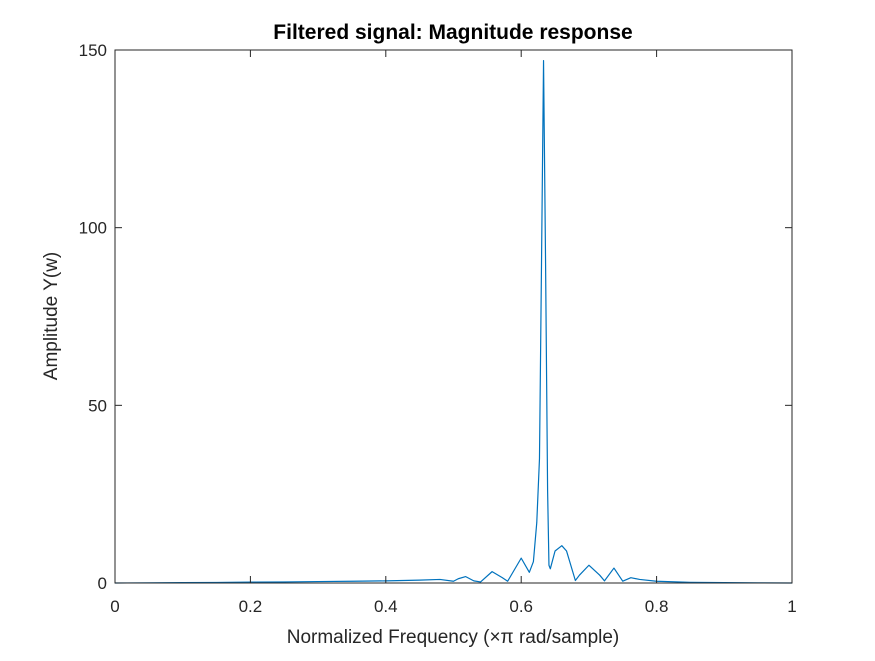 The width and height of the screenshot is (875, 661). I want to click on x-tick-label: 0.8, so click(657, 606).